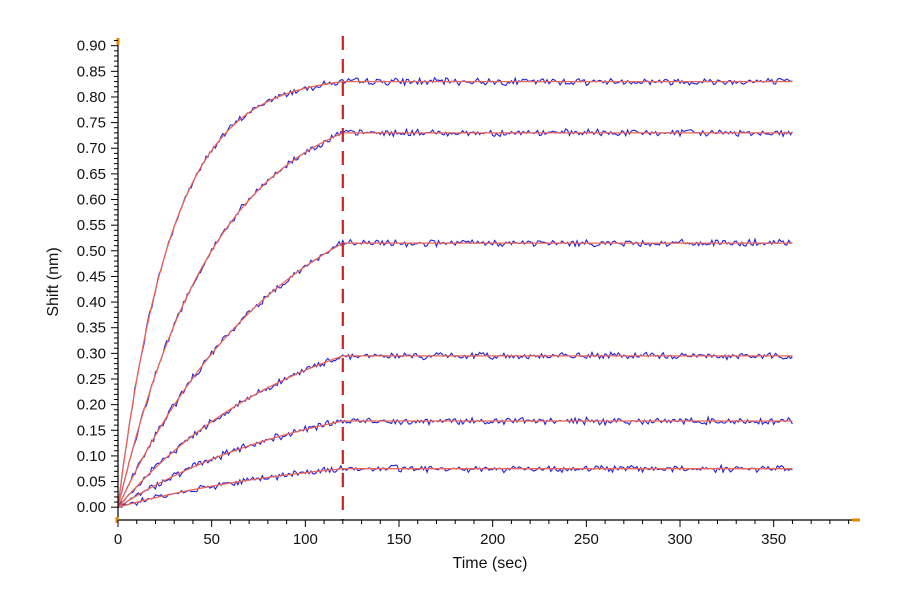 This screenshot has width=900, height=600. Describe the element at coordinates (773, 539) in the screenshot. I see `x-tick-label: 350` at that location.